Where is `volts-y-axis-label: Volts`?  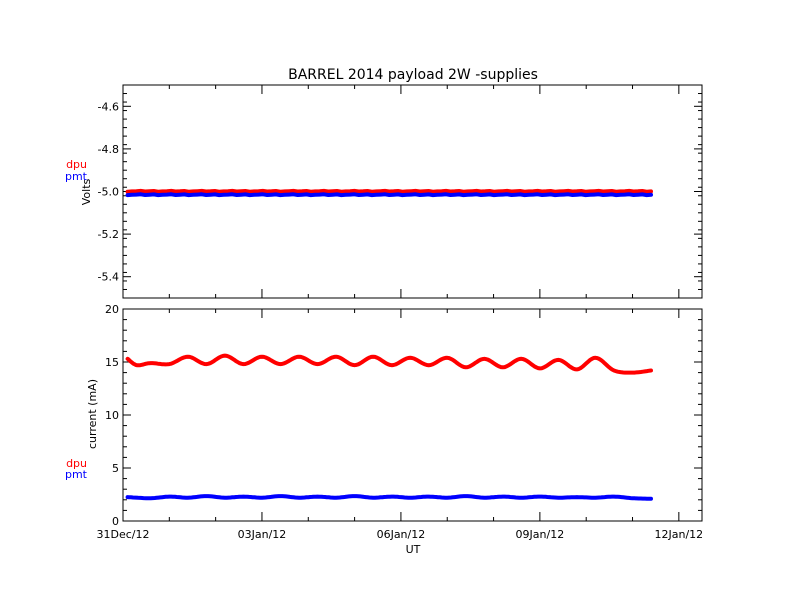 volts-y-axis-label: Volts is located at coordinates (86, 191).